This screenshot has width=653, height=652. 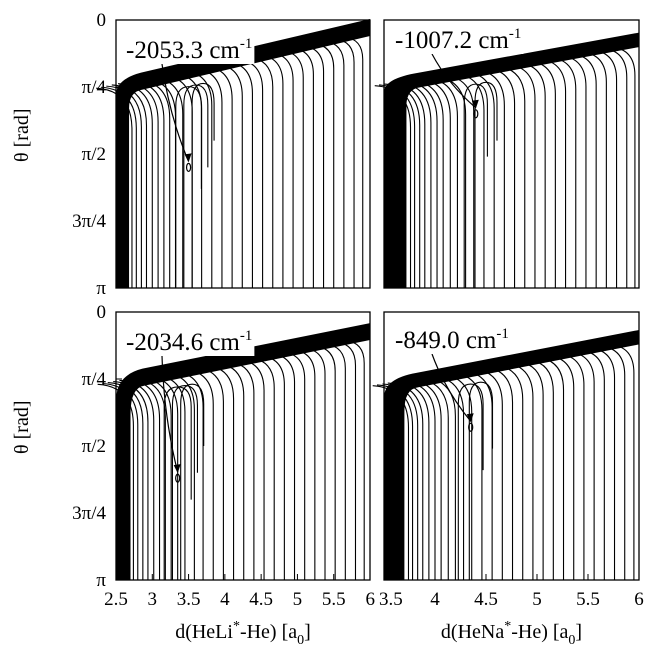 I want to click on x-tick-label: 3.5, so click(x=391, y=599).